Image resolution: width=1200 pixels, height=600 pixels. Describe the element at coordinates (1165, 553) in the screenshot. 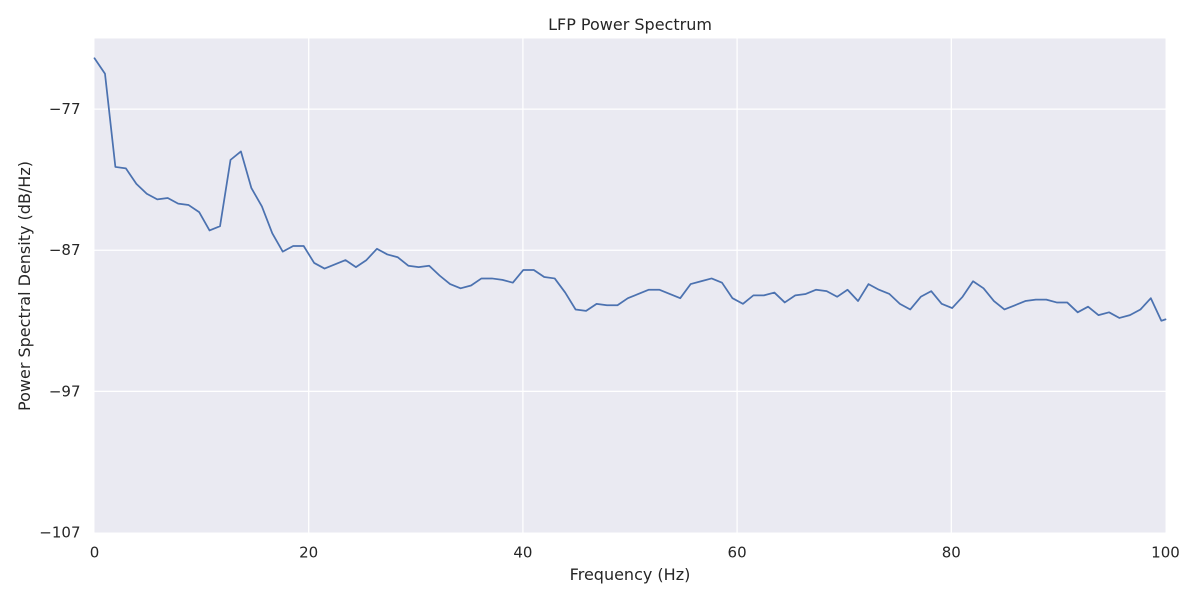

I see `x-tick-label: 100` at that location.